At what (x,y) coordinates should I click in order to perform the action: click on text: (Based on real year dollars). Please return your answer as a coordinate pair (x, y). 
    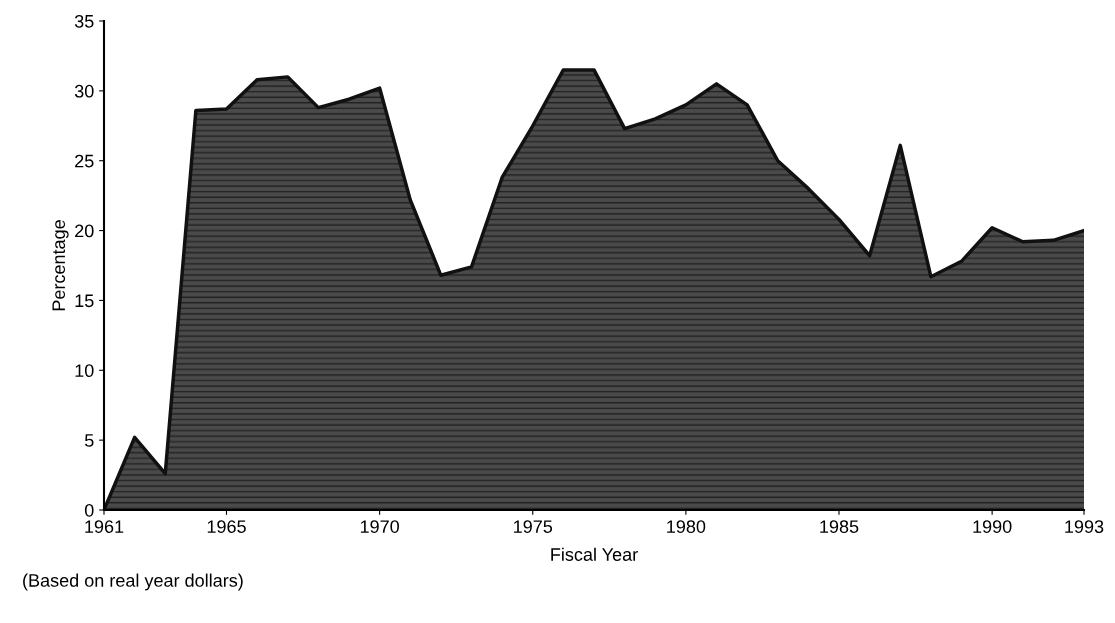
    Looking at the image, I should click on (133, 582).